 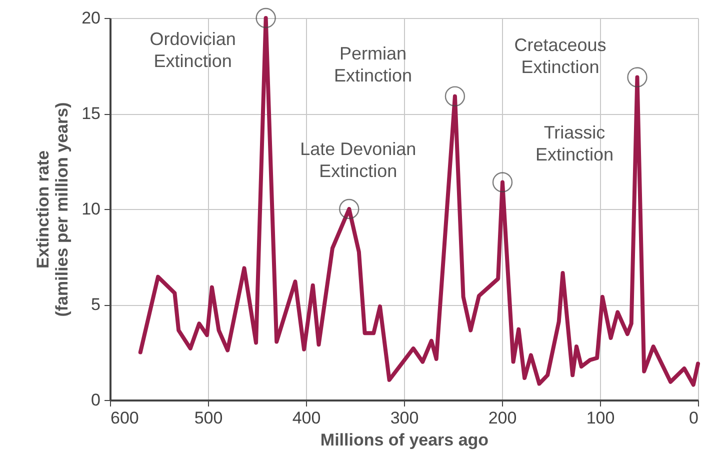 What do you see at coordinates (53, 209) in the screenshot?
I see `y-axis-title: Extinction rate (families per million years)` at bounding box center [53, 209].